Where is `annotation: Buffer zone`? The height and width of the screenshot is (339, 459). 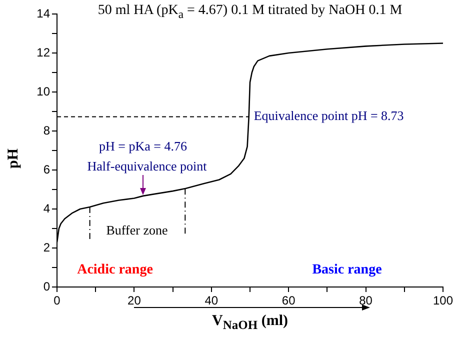
annotation: Buffer zone is located at coordinates (137, 230).